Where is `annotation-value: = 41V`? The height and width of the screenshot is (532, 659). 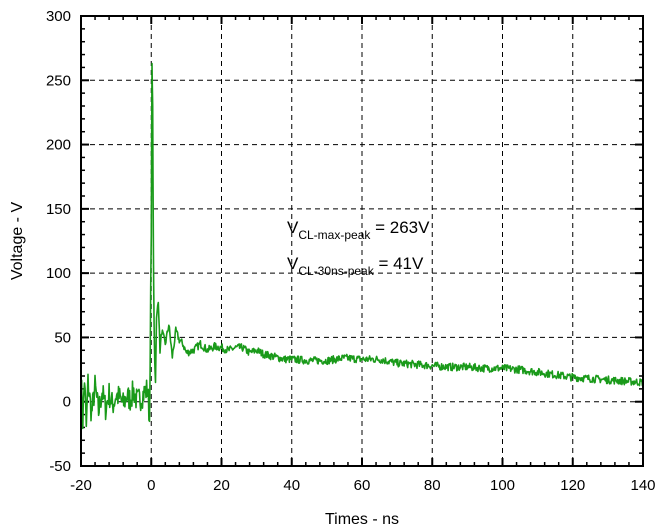
annotation-value: = 41V is located at coordinates (399, 263).